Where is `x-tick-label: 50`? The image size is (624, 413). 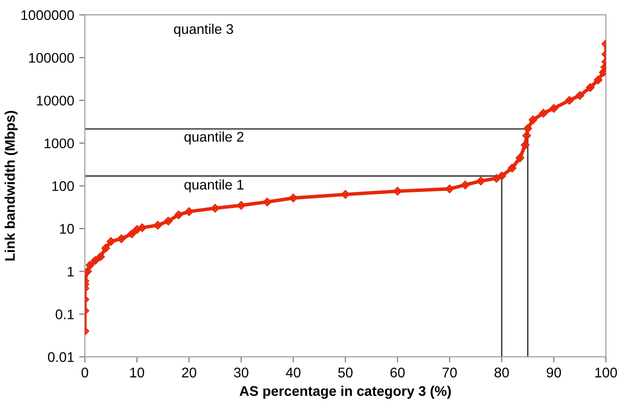 x-tick-label: 50 is located at coordinates (345, 373).